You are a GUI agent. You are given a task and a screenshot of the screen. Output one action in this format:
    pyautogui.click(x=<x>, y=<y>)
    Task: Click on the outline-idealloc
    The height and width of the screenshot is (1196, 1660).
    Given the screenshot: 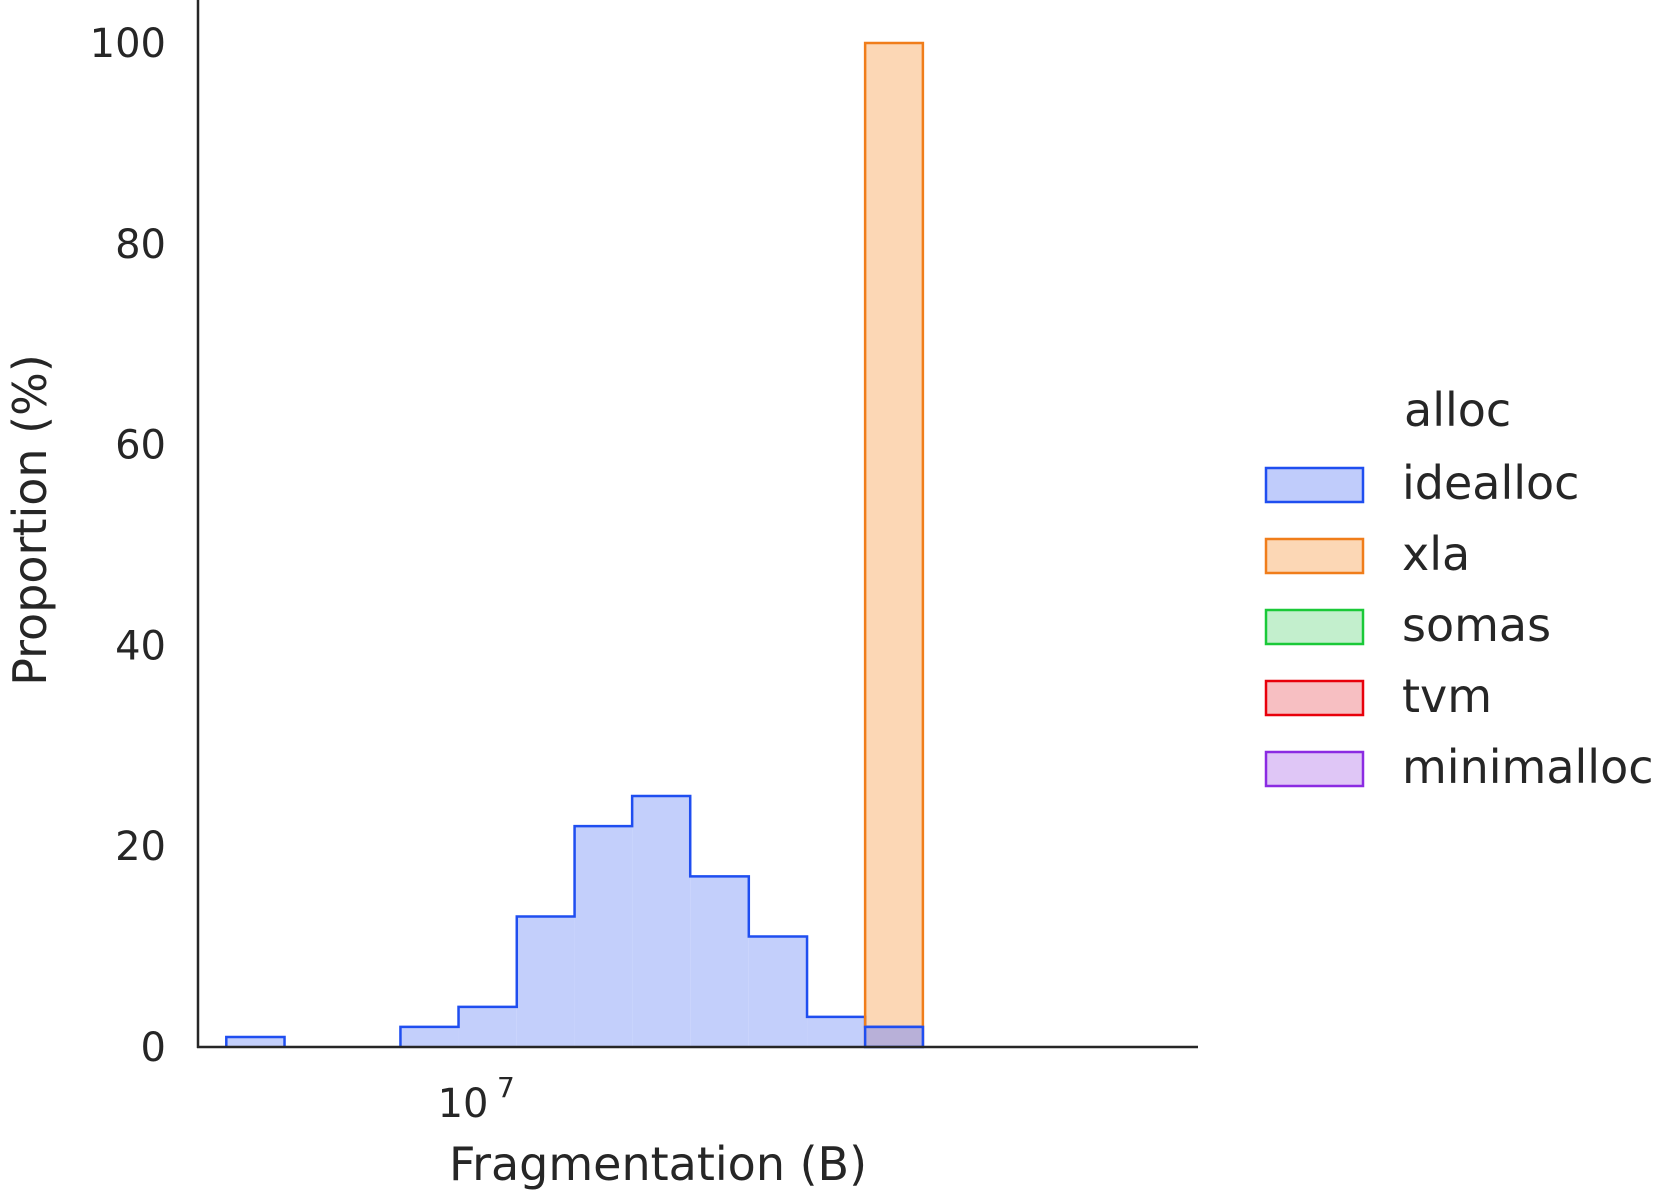 What is the action you would take?
    pyautogui.click(x=575, y=920)
    